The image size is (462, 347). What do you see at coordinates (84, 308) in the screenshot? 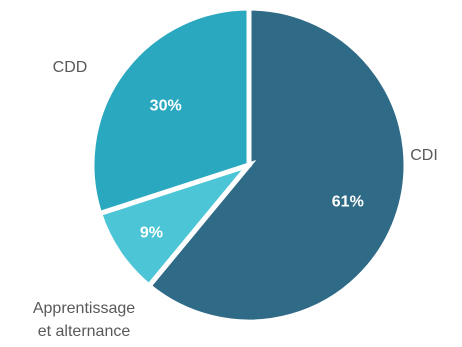
I see `category-label-apprentissage-line1: Apprentissage` at bounding box center [84, 308].